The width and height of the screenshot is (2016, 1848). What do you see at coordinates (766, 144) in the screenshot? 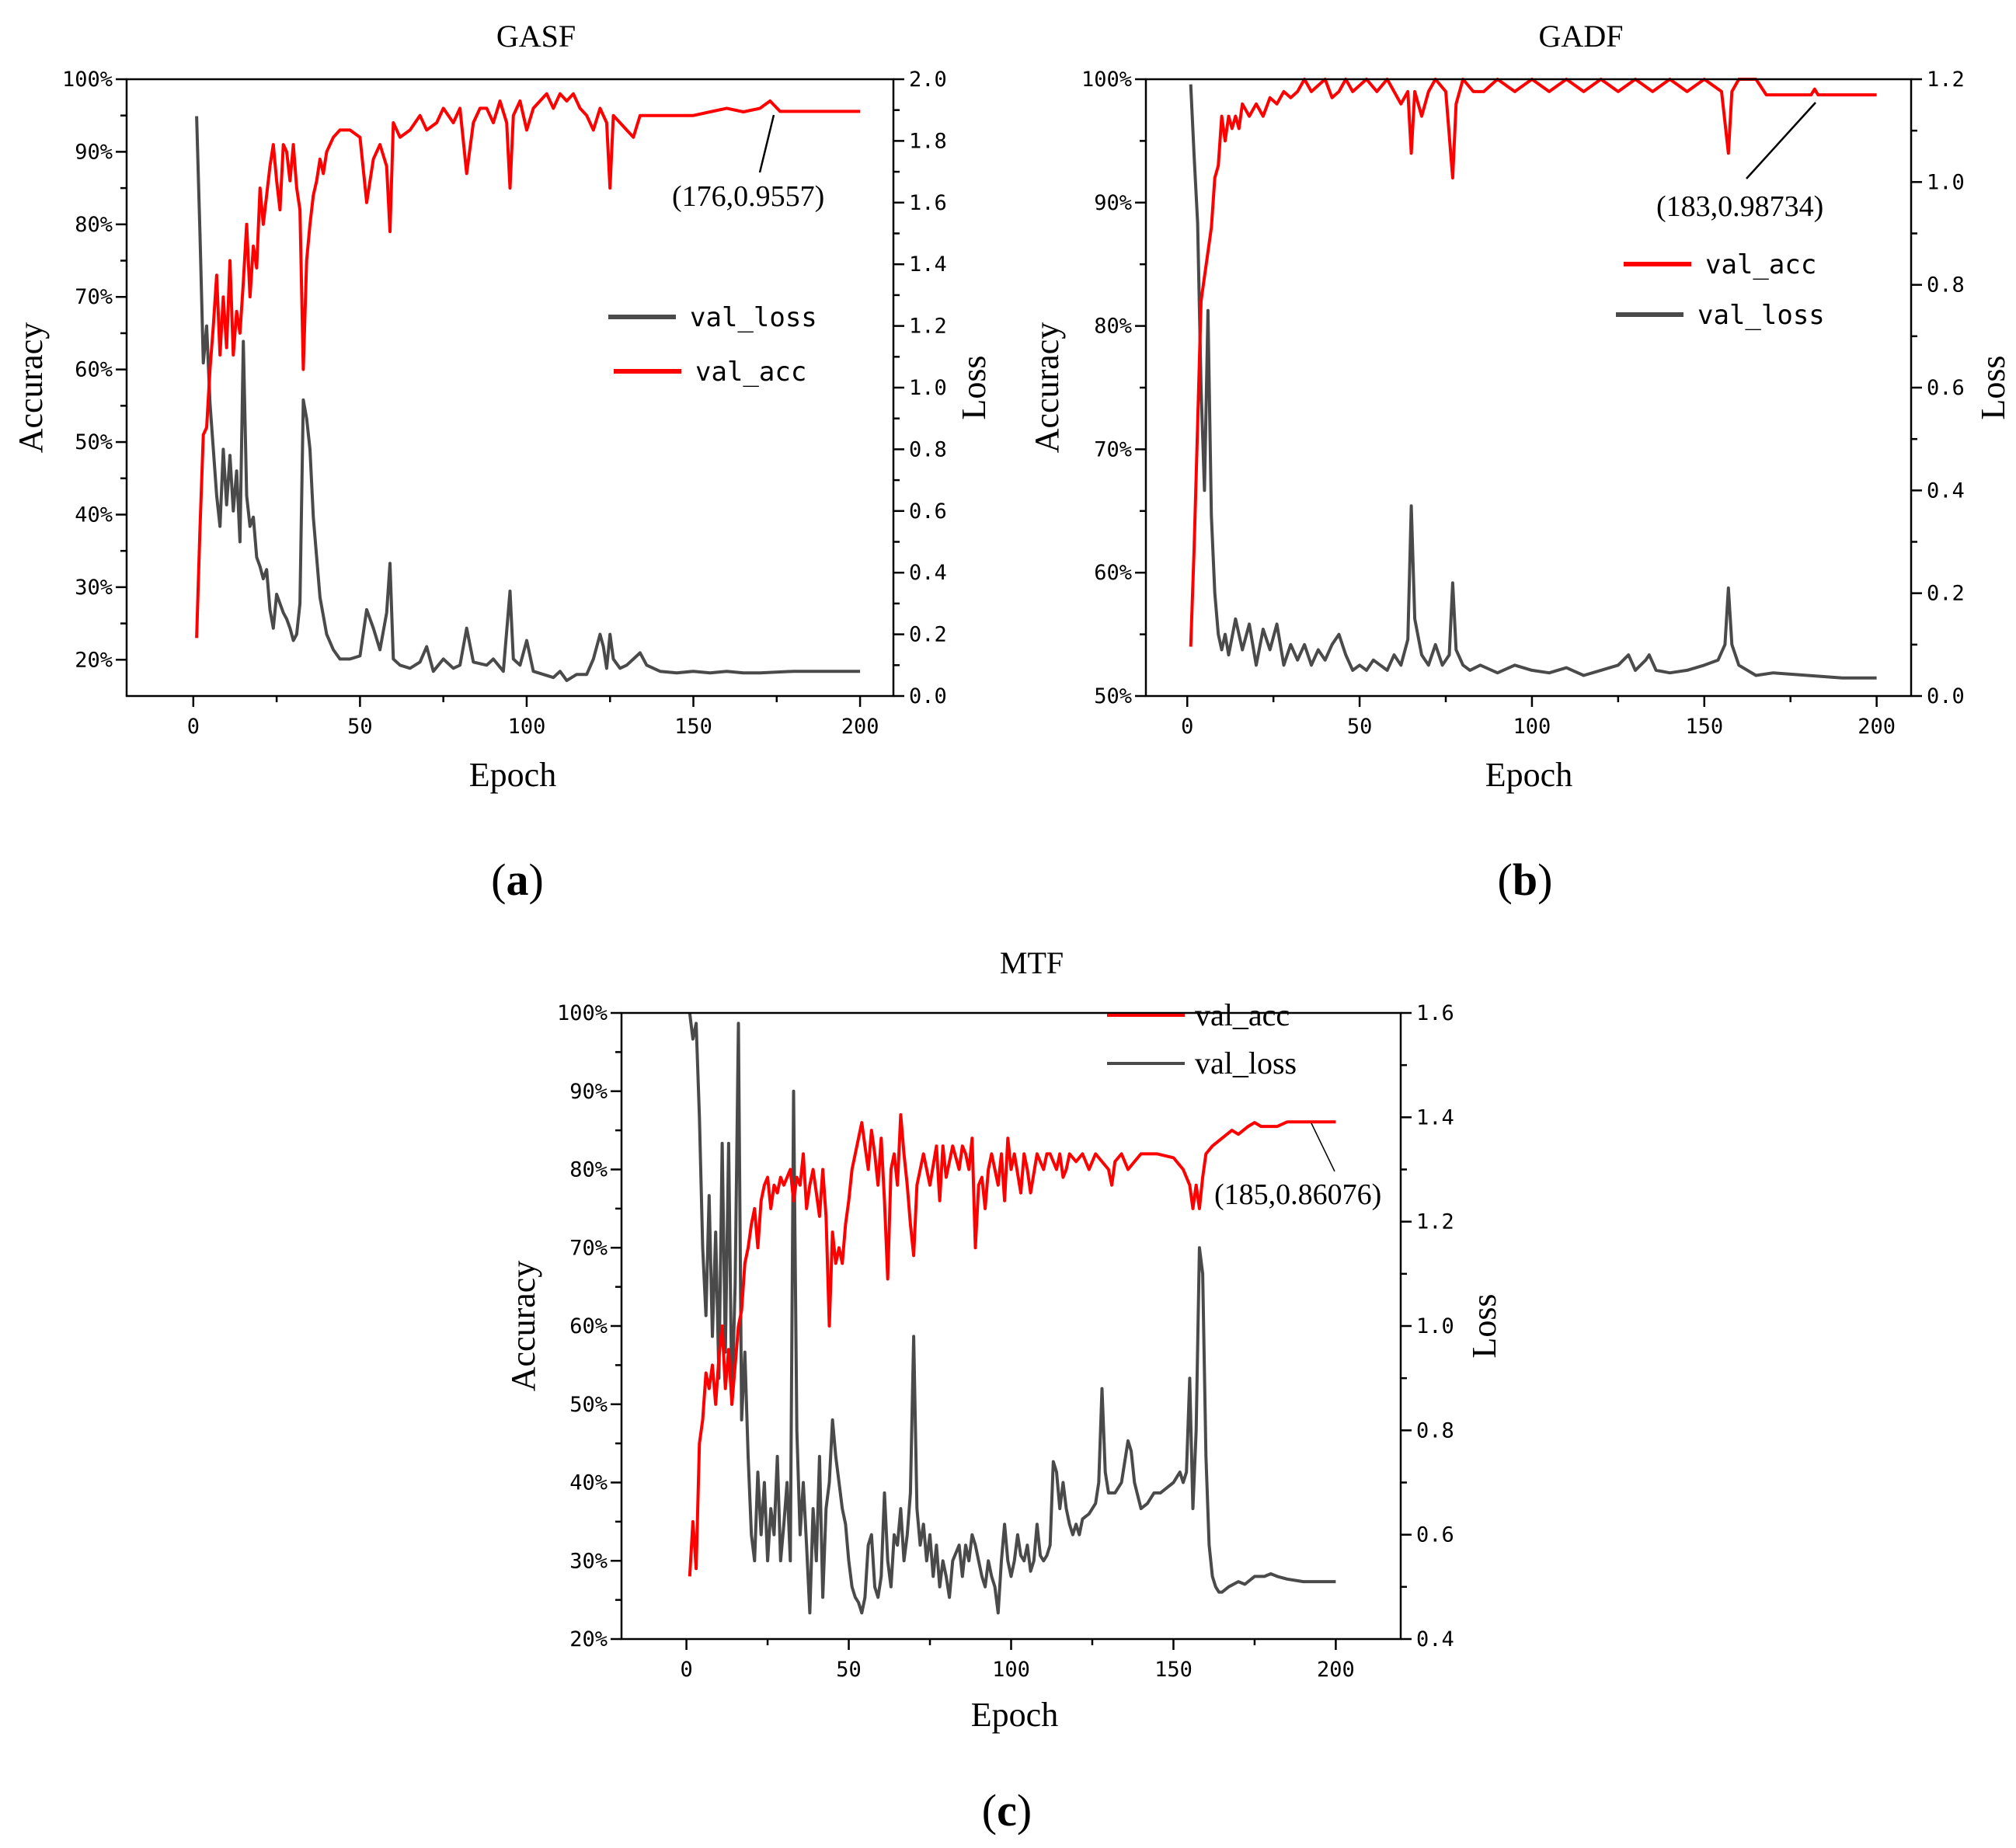
I see `annotation-leader` at bounding box center [766, 144].